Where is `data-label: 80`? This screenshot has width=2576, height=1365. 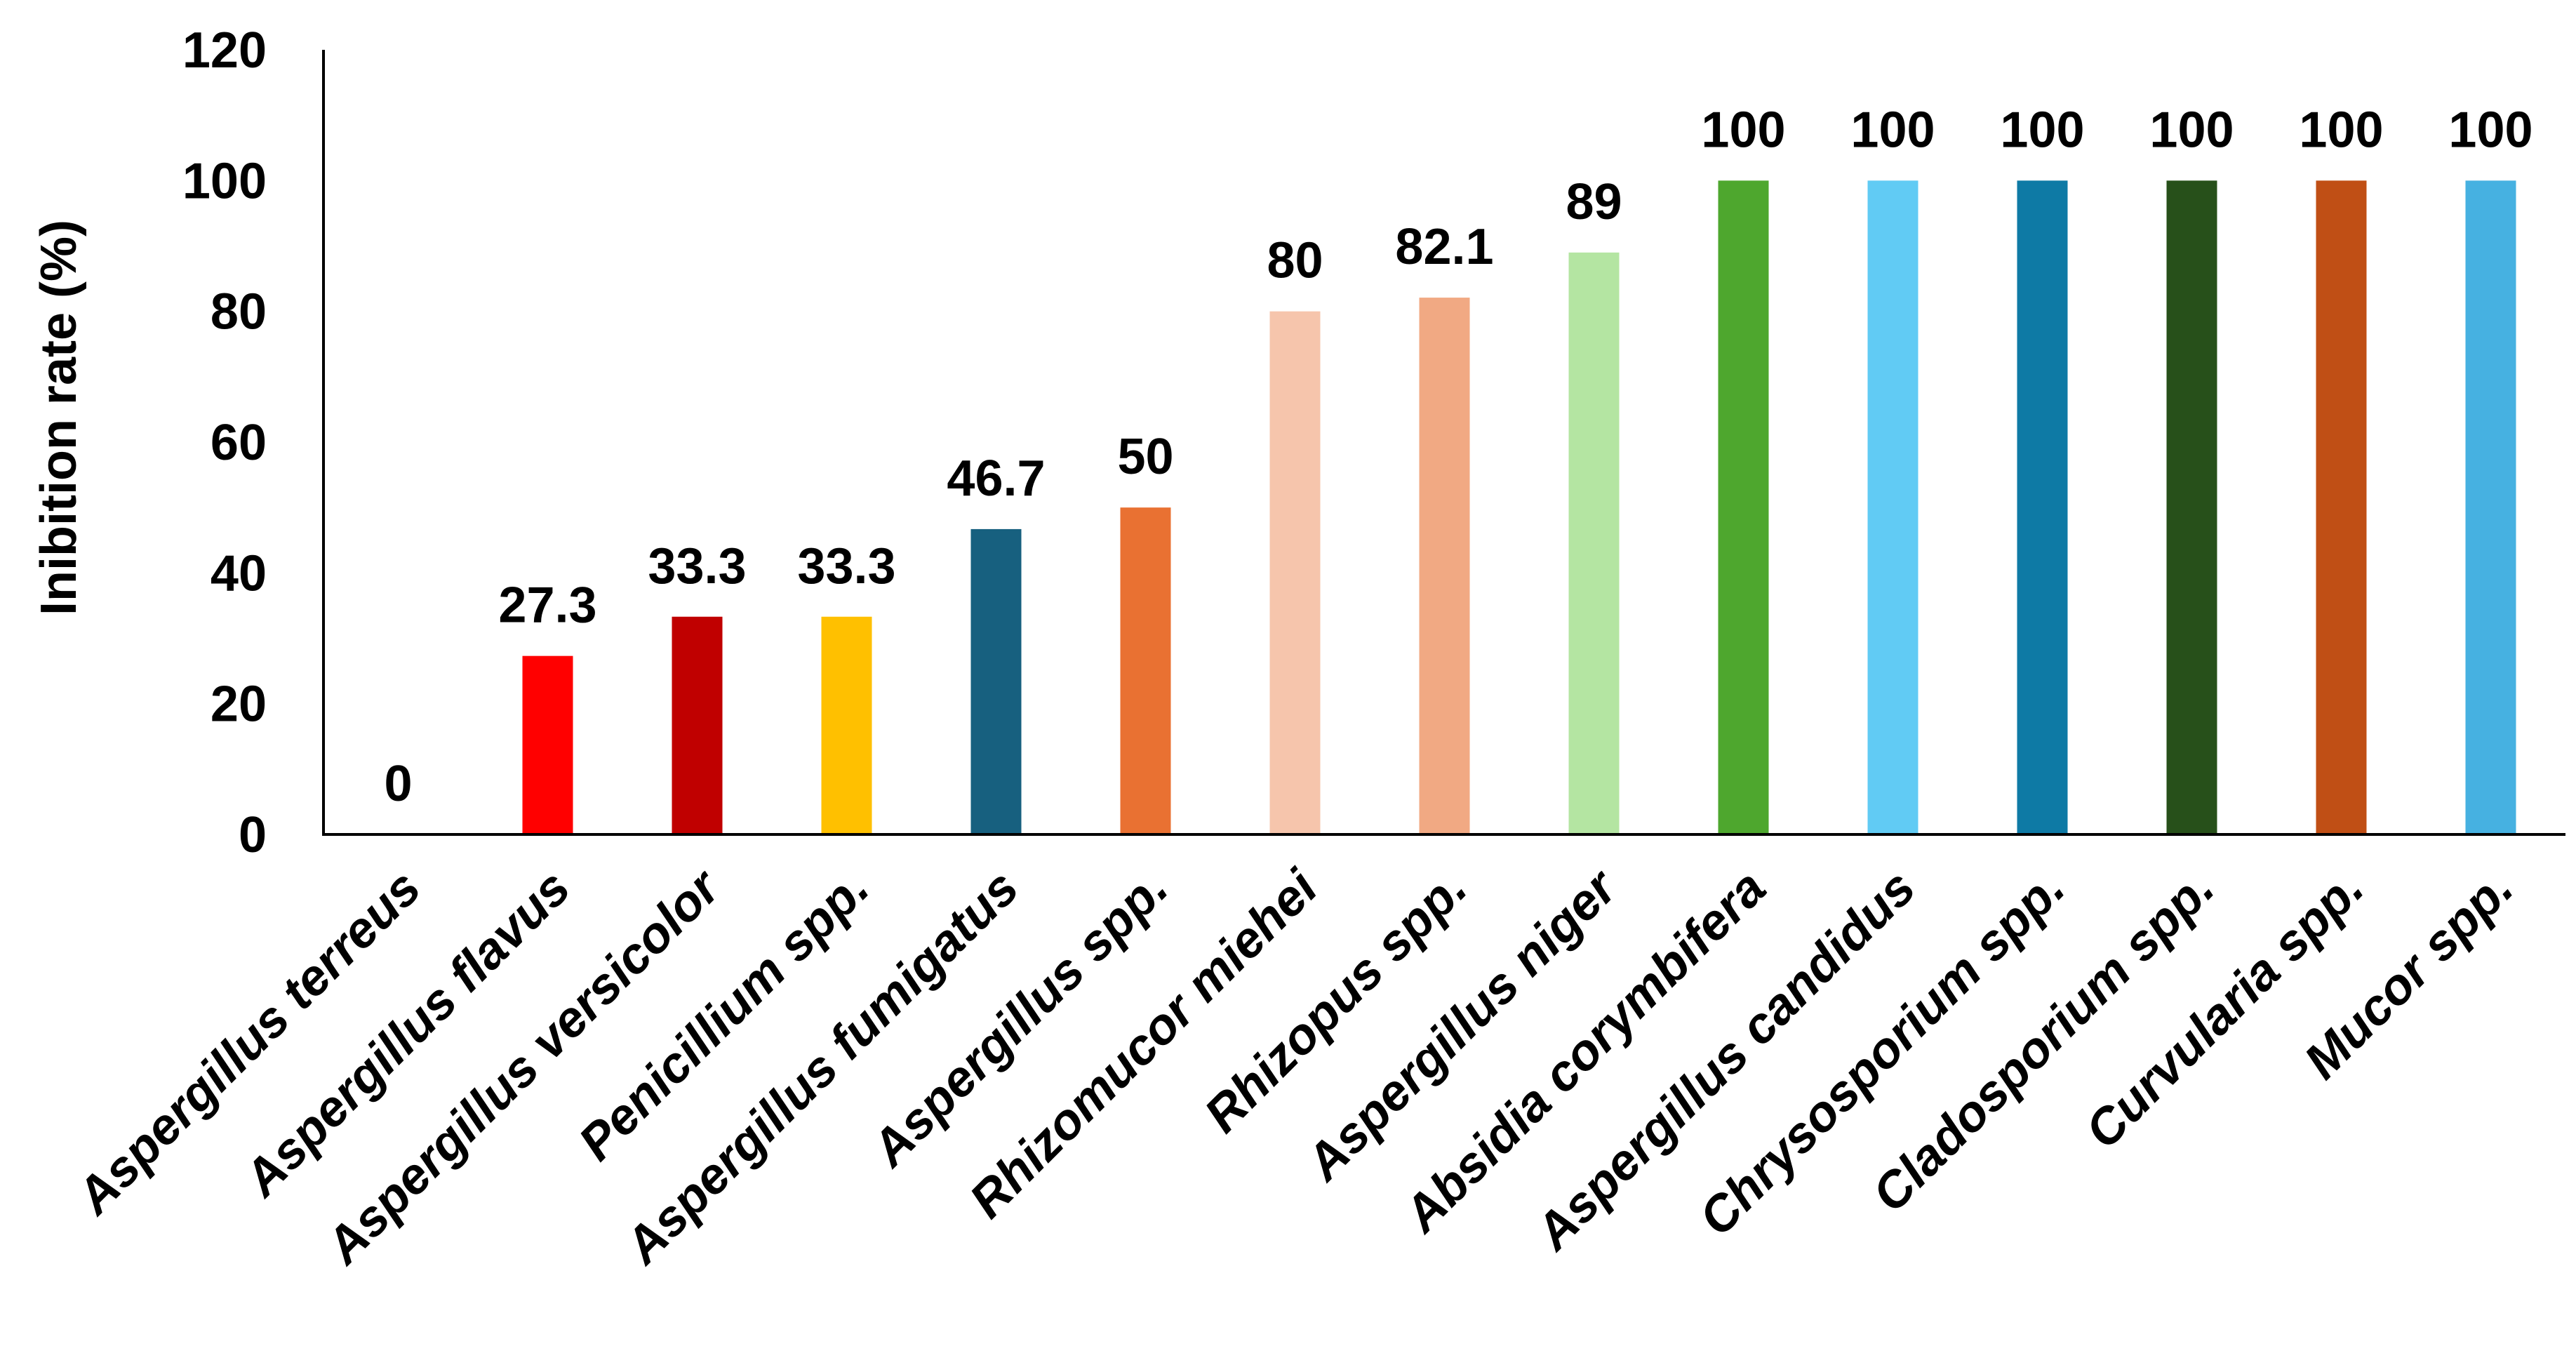
data-label: 80 is located at coordinates (1295, 261).